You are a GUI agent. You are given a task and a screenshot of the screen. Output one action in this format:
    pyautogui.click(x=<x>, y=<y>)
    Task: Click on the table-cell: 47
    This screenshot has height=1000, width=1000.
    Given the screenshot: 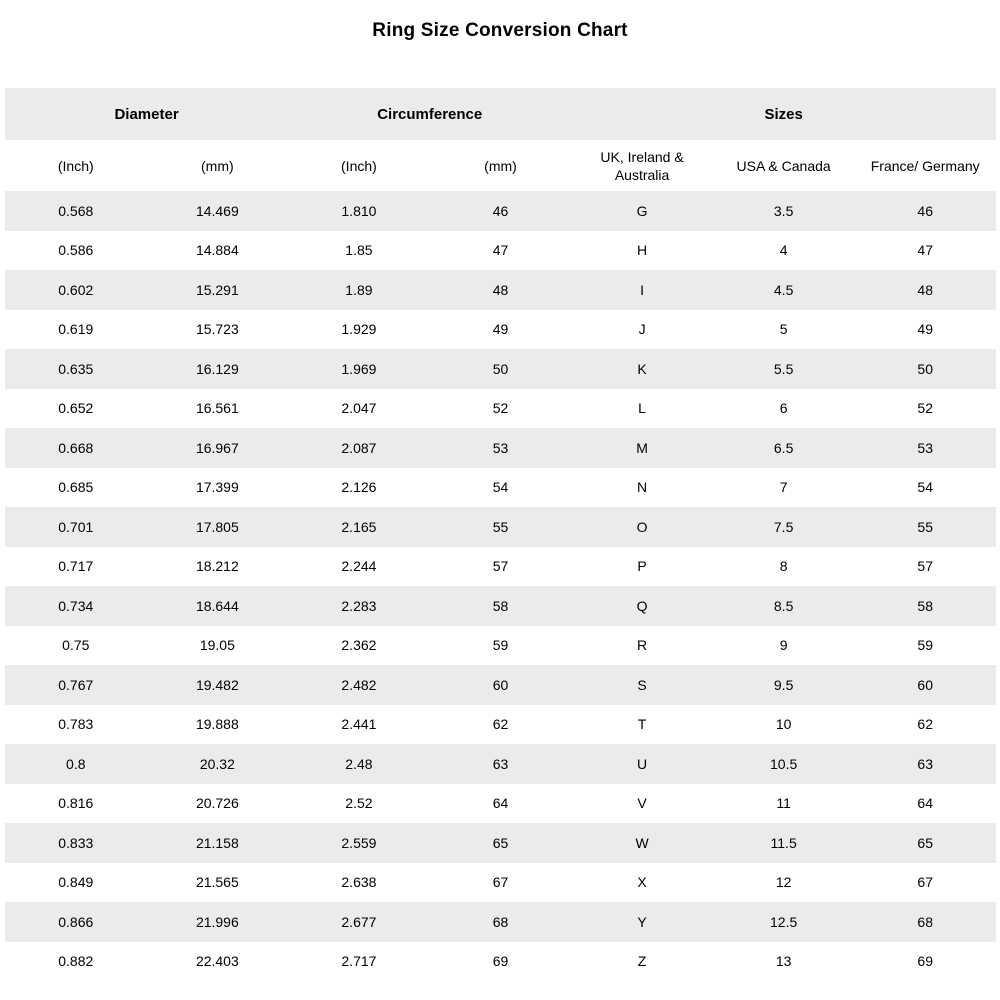 What is the action you would take?
    pyautogui.click(x=925, y=250)
    